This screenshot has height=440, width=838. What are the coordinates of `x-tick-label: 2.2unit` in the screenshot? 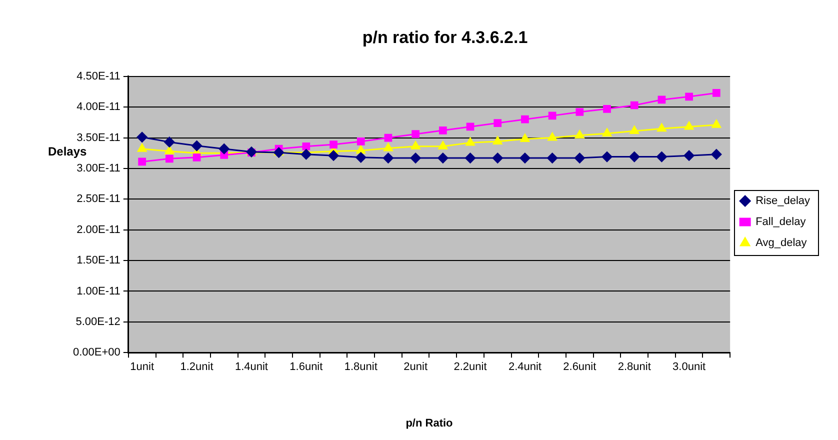 It's located at (470, 367).